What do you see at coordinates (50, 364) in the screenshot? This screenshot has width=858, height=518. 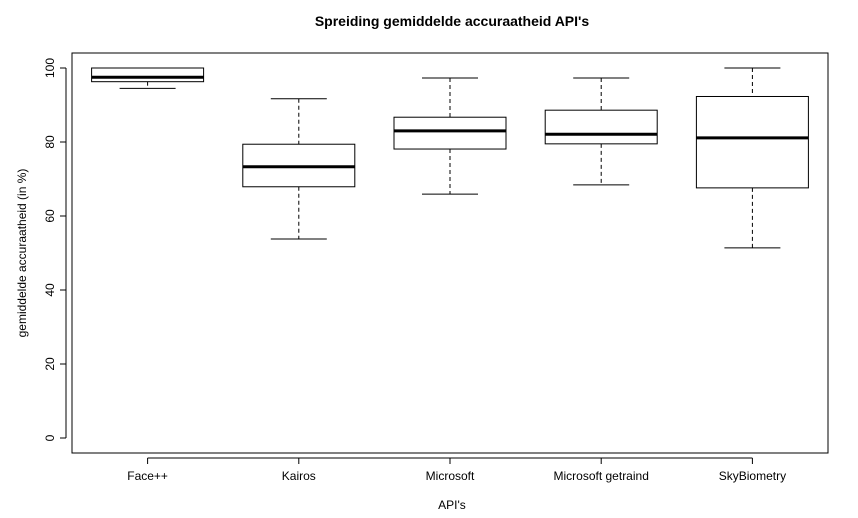 I see `y-tick-label: 20` at bounding box center [50, 364].